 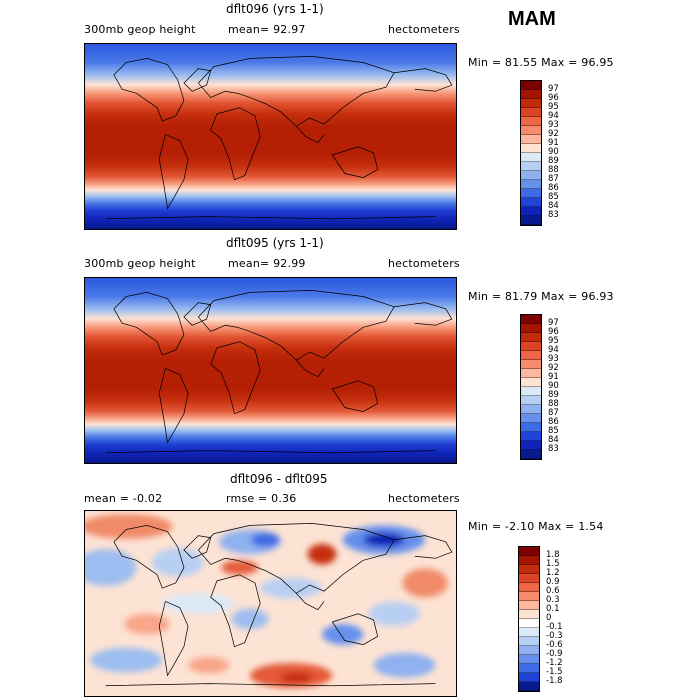 I want to click on panel-2-map, so click(x=270, y=370).